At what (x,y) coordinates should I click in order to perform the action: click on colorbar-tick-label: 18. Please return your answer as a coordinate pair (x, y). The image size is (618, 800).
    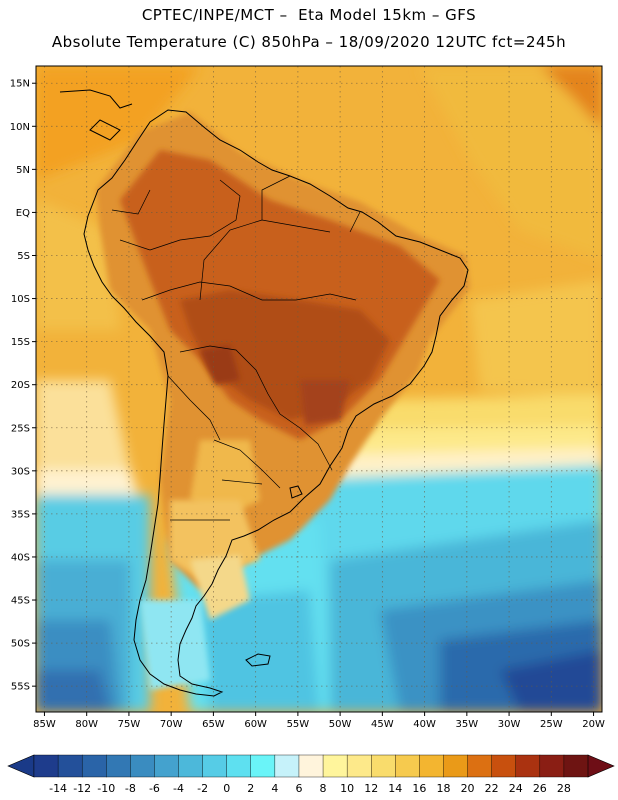
    Looking at the image, I should click on (443, 788).